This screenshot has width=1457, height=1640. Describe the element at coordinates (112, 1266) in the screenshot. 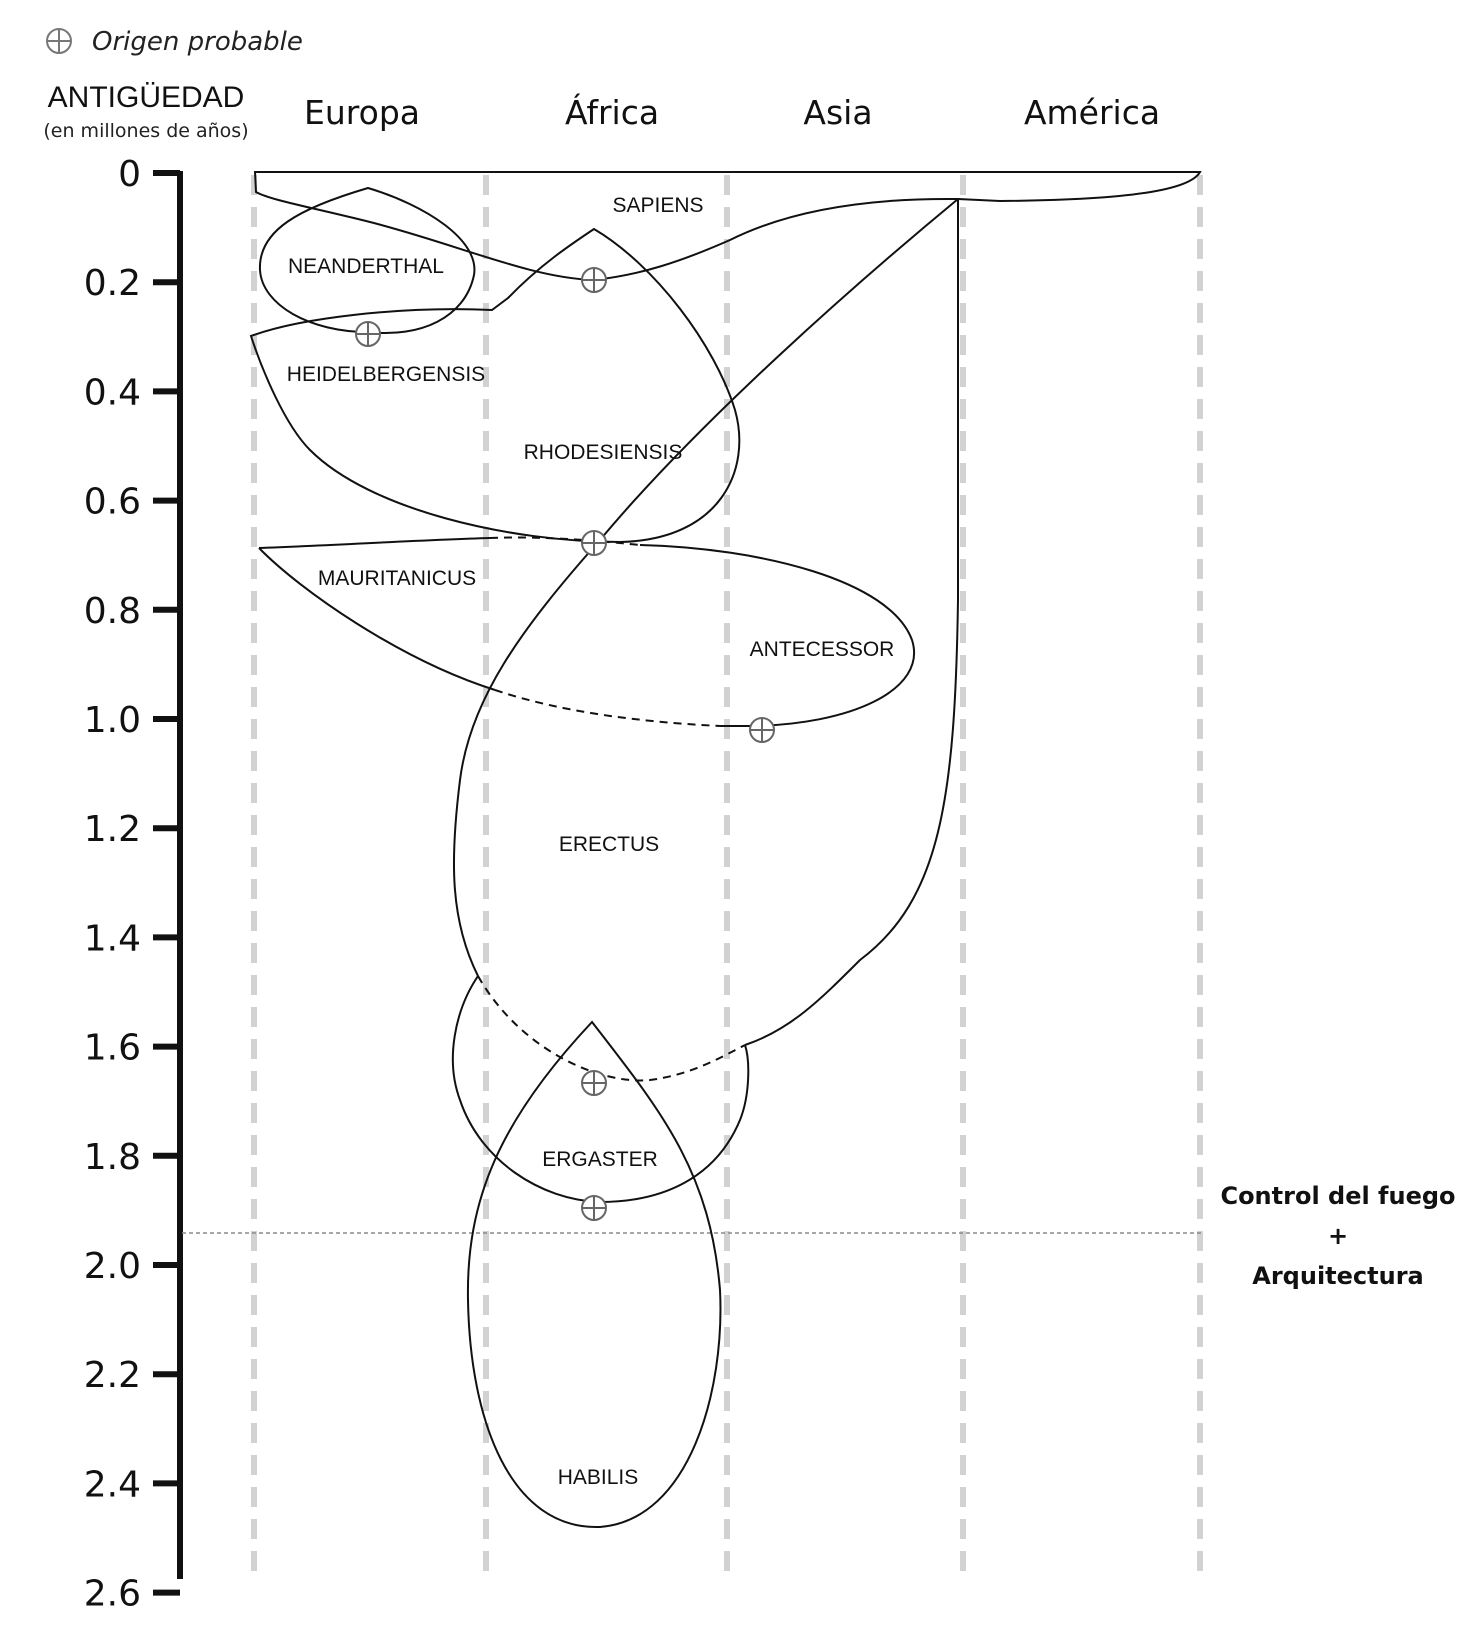

I see `axis-tick-label: 2.0` at that location.